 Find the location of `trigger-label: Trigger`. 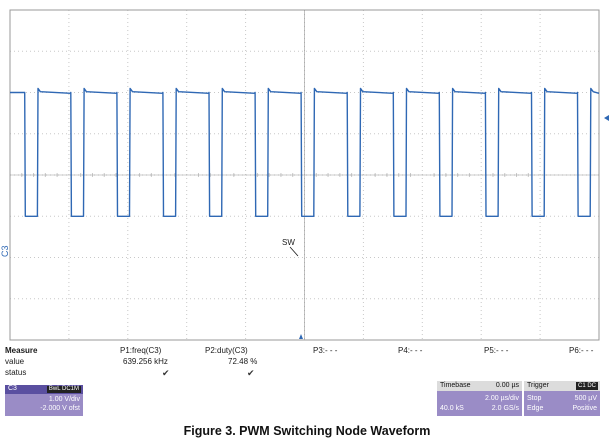

trigger-label: Trigger is located at coordinates (538, 385).